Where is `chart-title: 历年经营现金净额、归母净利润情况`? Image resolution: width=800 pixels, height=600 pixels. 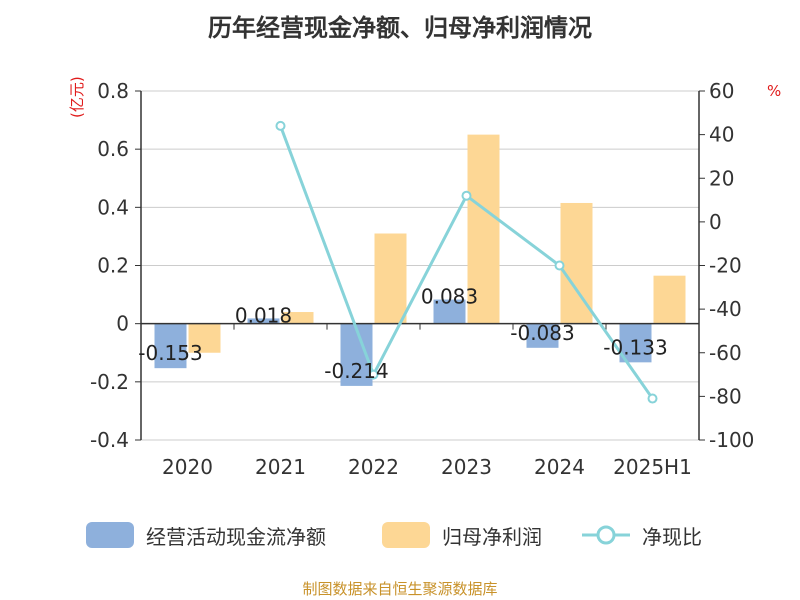
chart-title: 历年经营现金净额、归母净利润情况 is located at coordinates (400, 28).